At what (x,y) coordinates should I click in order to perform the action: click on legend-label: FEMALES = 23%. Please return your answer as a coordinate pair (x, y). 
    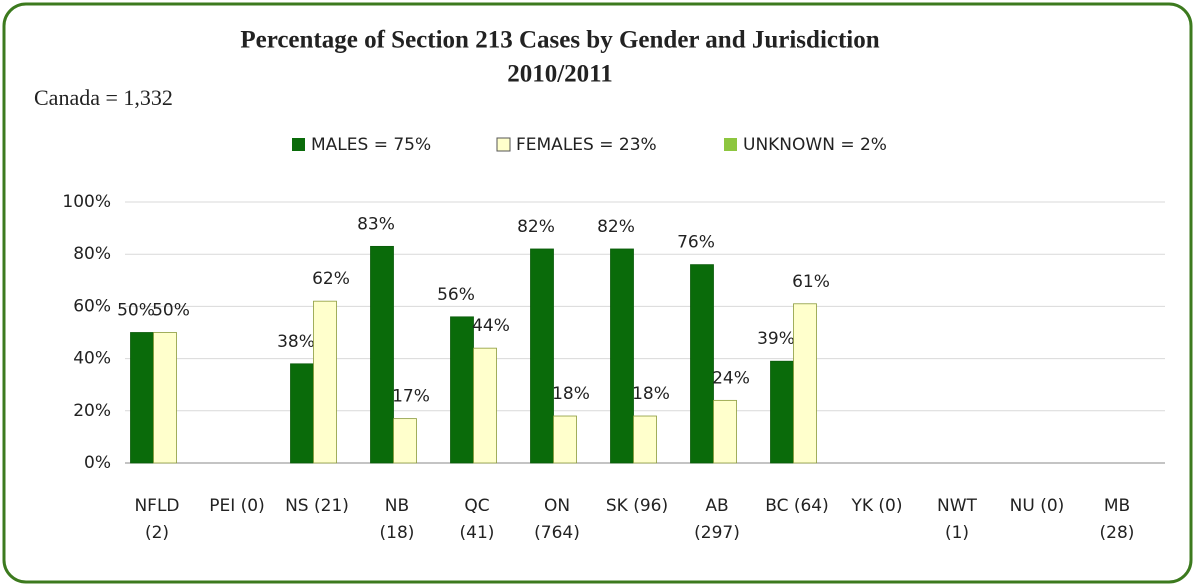
    Looking at the image, I should click on (586, 145).